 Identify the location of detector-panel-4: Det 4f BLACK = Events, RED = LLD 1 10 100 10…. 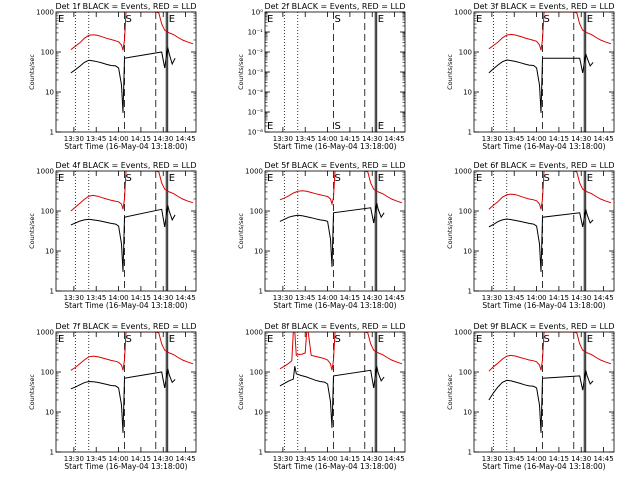
(112, 235).